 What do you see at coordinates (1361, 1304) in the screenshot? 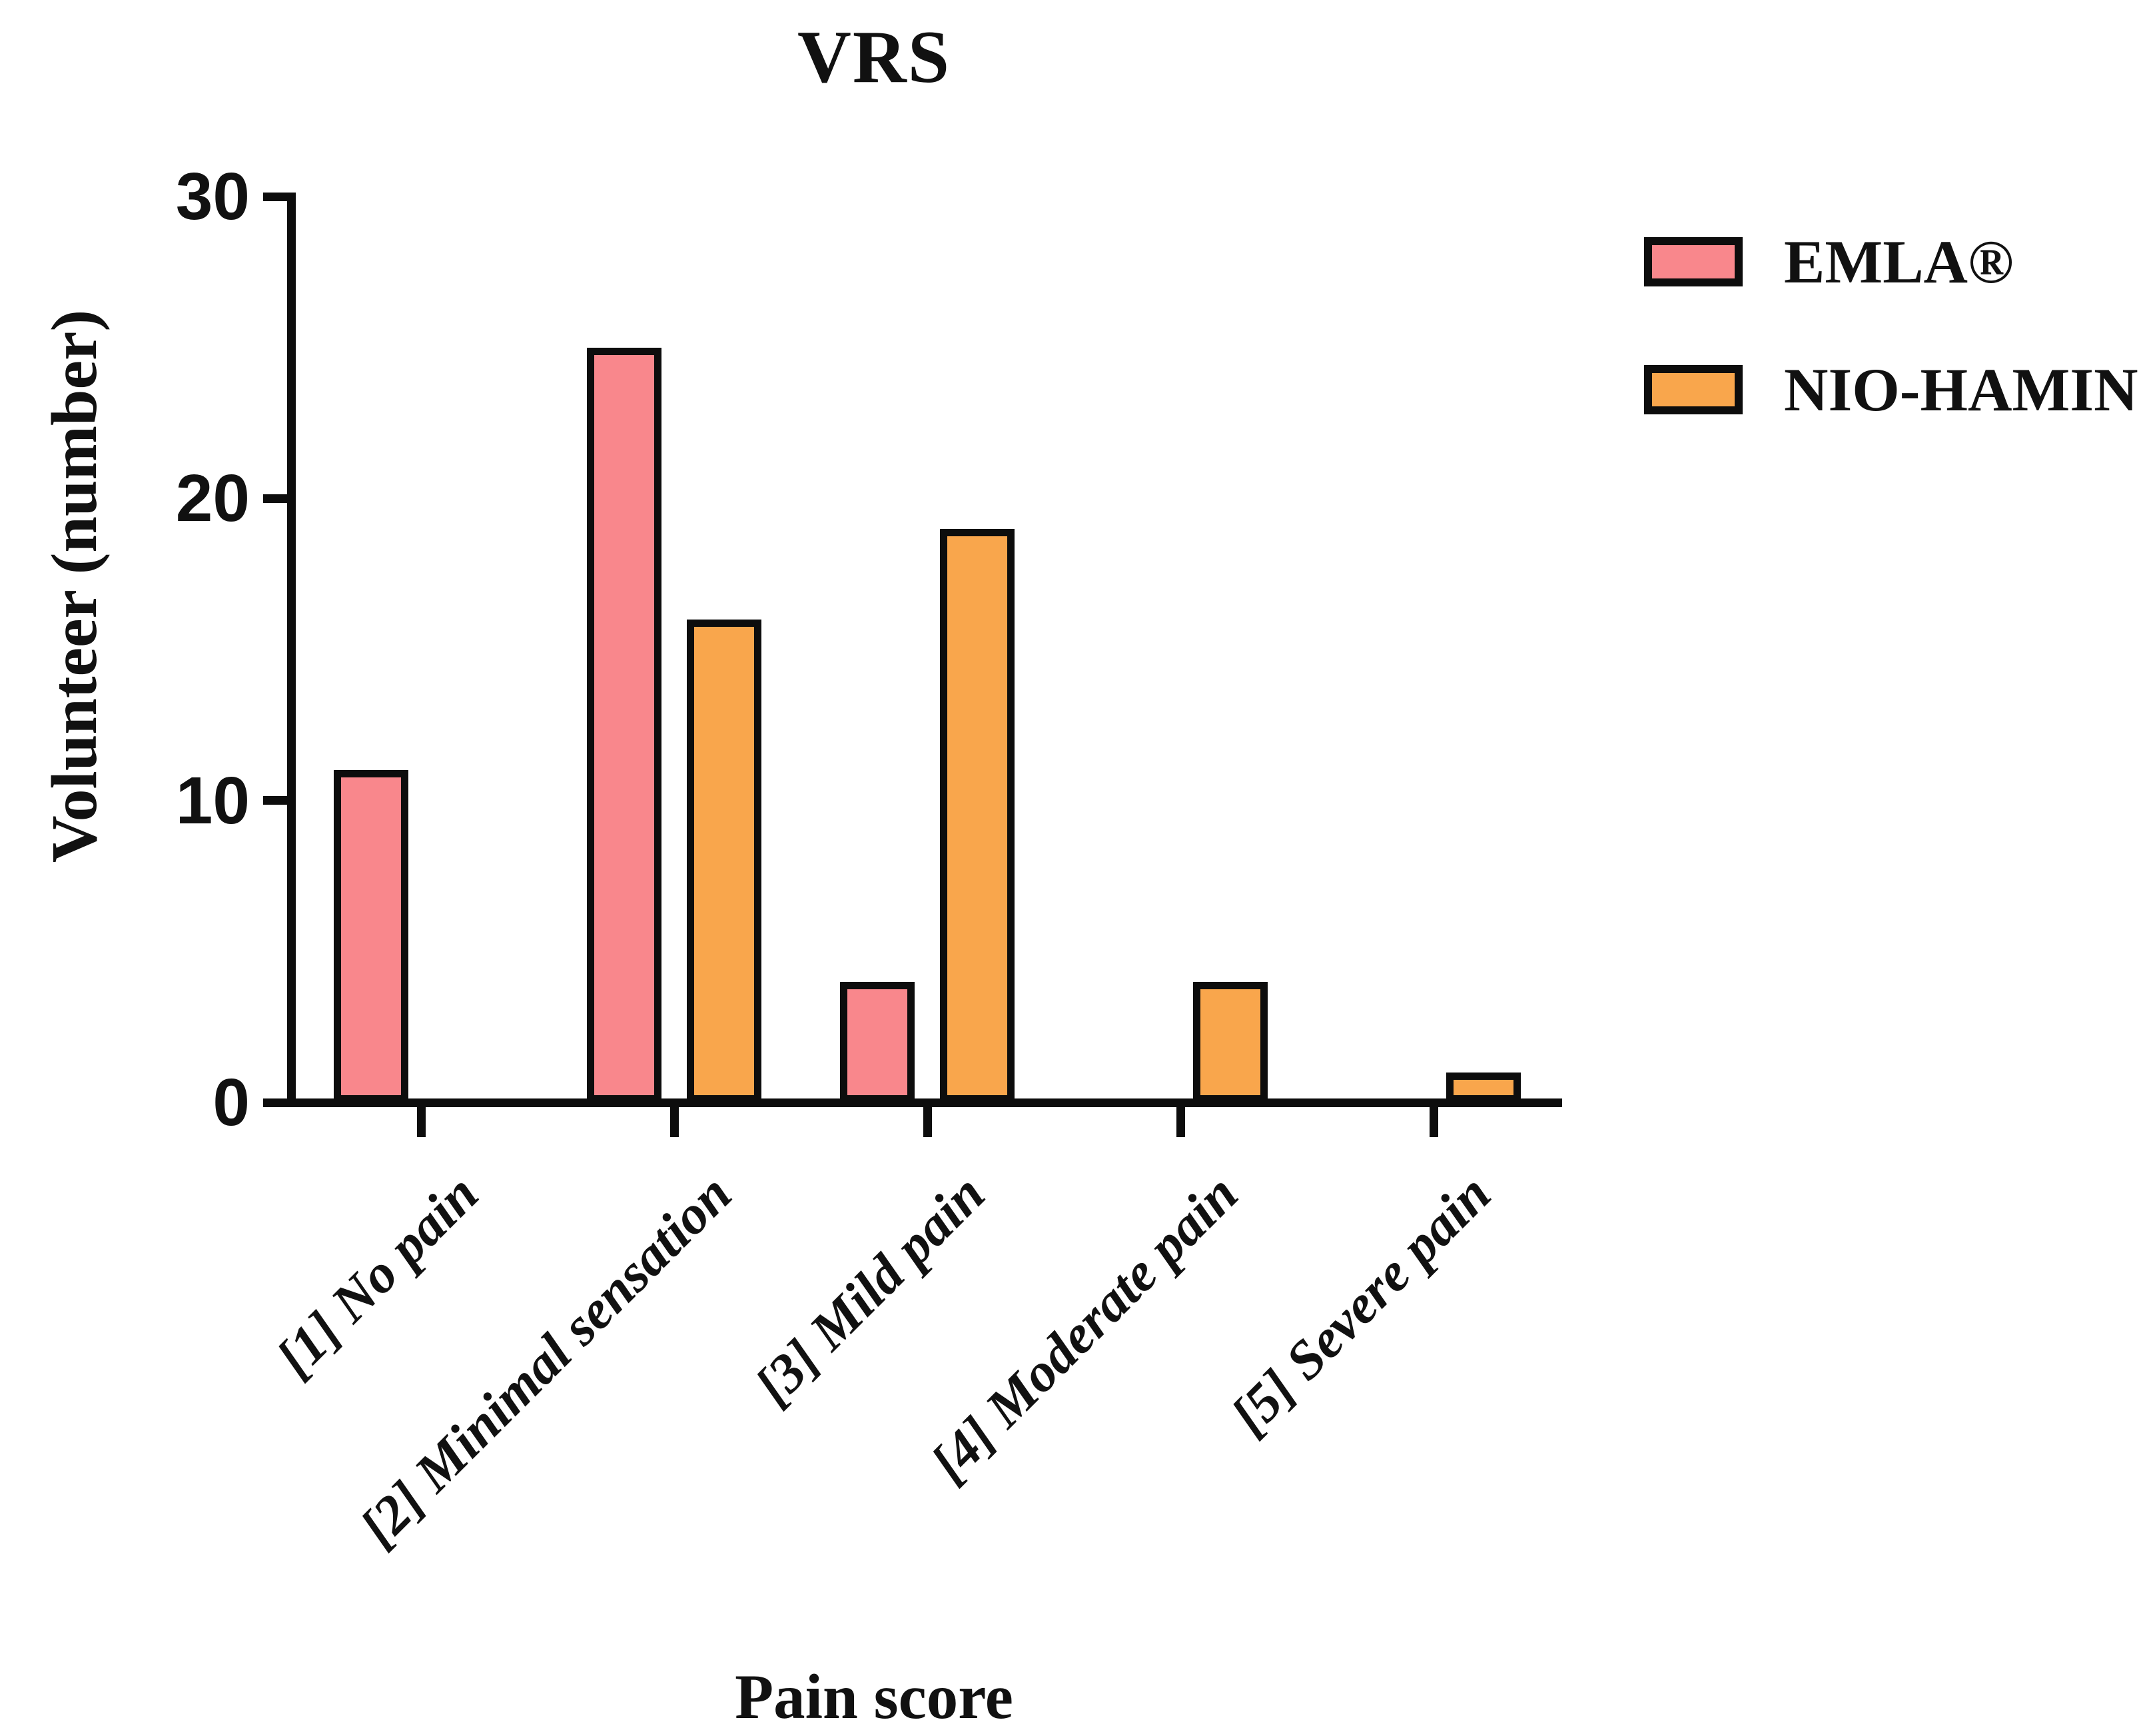
I see `x-category-label: [5] Severe pain` at bounding box center [1361, 1304].